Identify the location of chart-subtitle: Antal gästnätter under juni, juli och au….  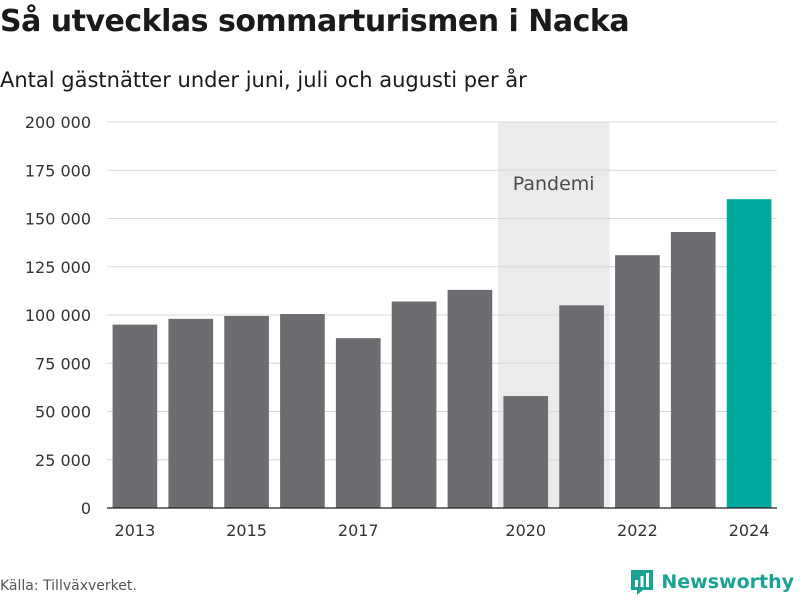
(263, 80).